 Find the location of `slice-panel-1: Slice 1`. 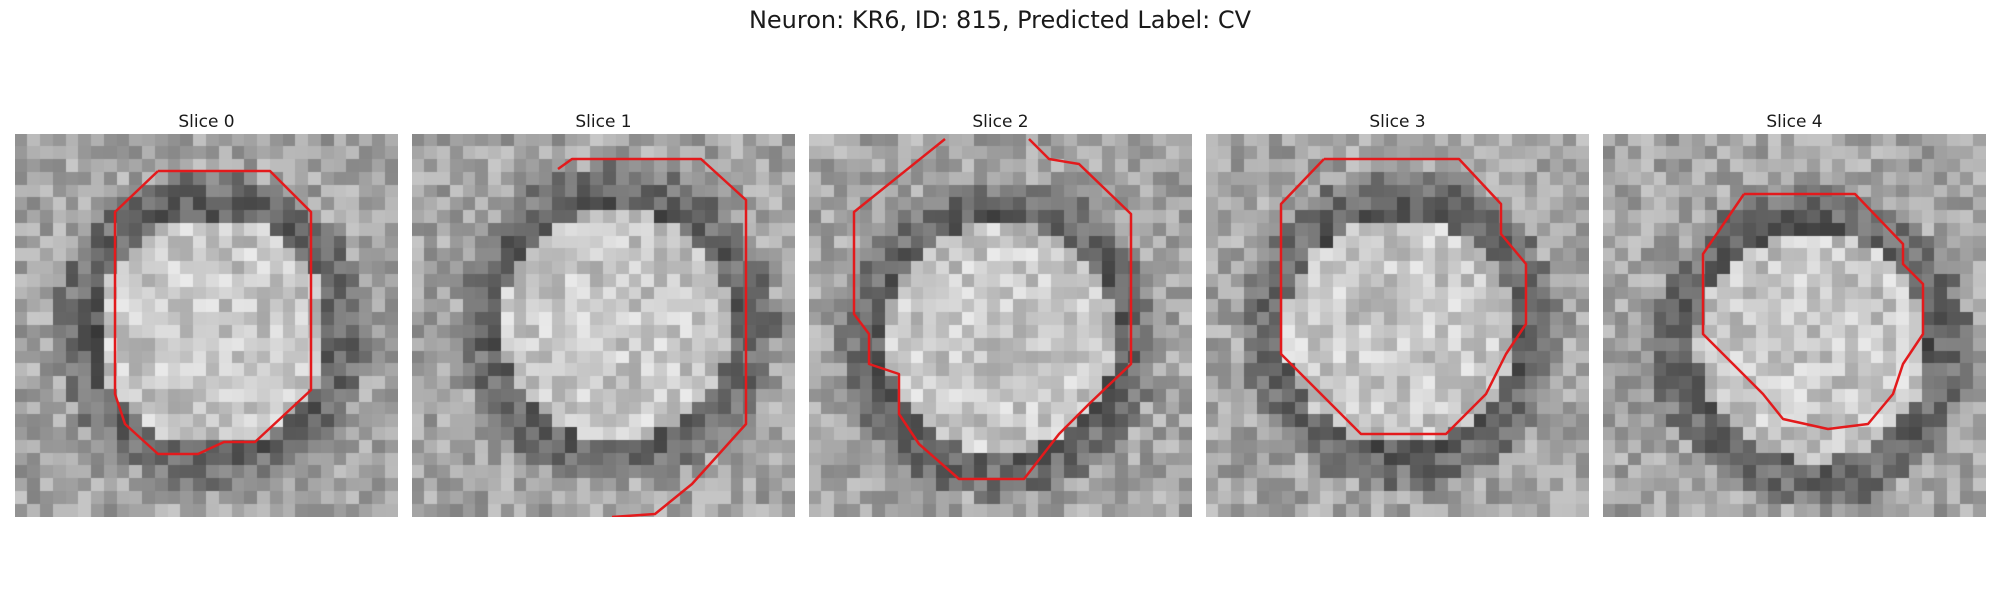

slice-panel-1: Slice 1 is located at coordinates (603, 313).